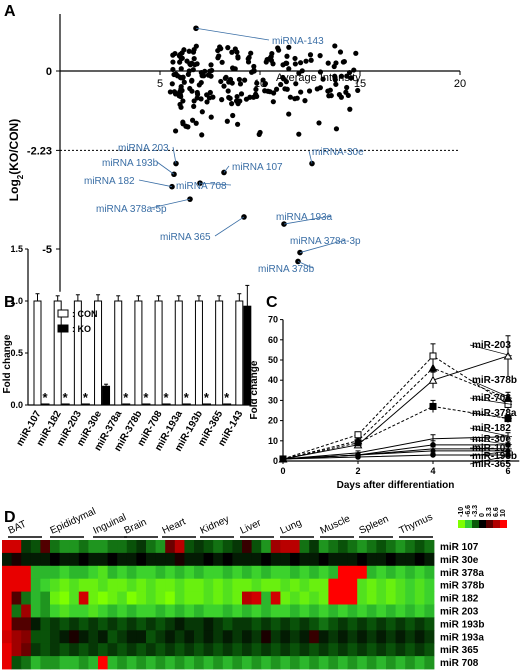 The width and height of the screenshot is (520, 670). Describe the element at coordinates (416, 524) in the screenshot. I see `d-tissue-label: Thymus` at that location.